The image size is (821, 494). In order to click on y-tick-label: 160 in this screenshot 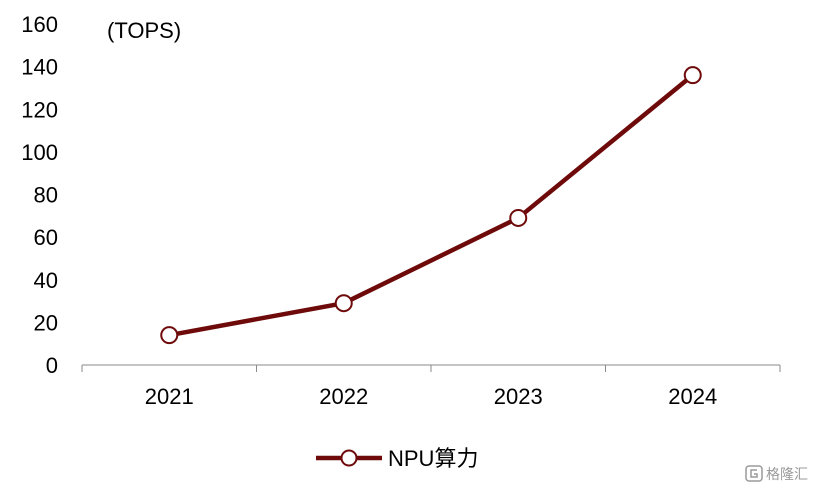, I will do `click(39, 24)`.